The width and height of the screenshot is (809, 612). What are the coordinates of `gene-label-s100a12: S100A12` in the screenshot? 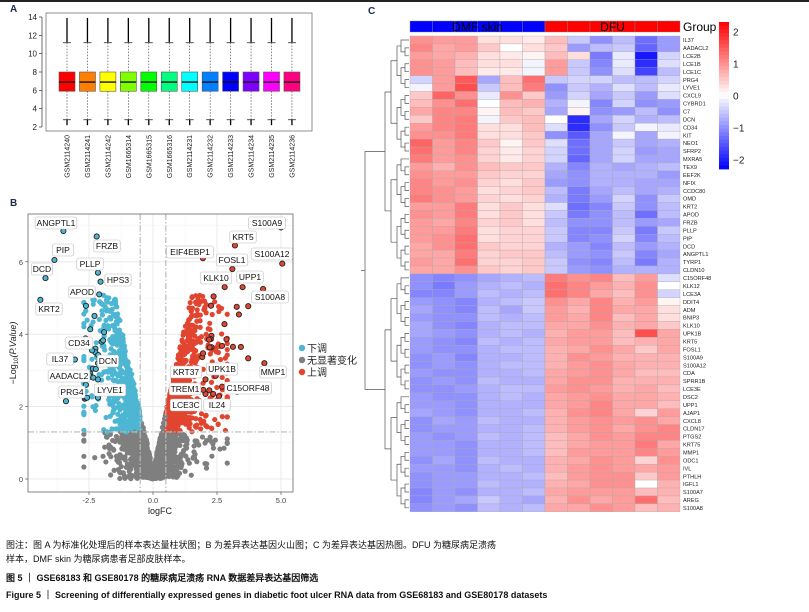 It's located at (272, 254).